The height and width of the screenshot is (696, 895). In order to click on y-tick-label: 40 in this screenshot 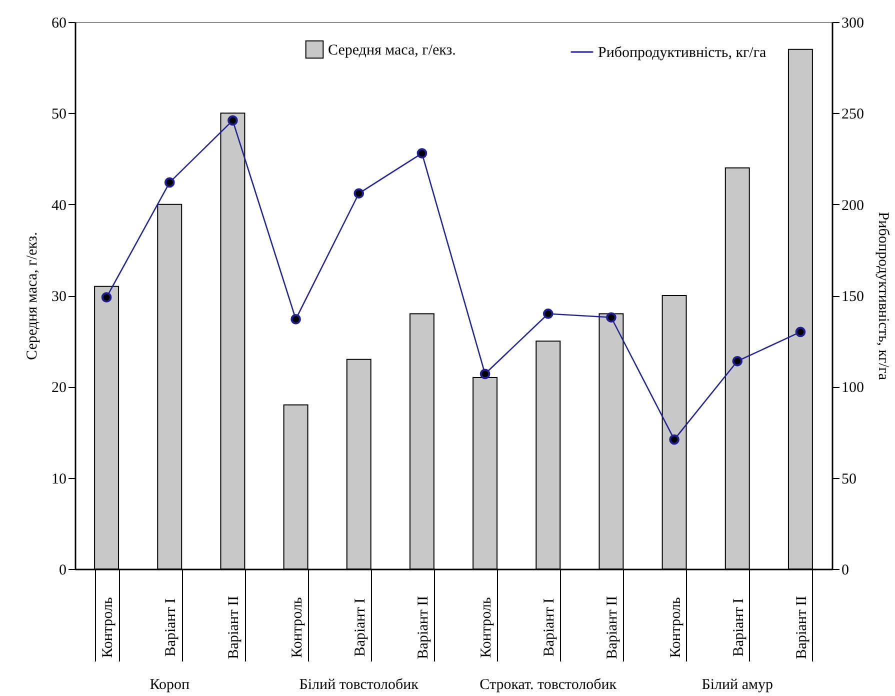, I will do `click(59, 206)`.